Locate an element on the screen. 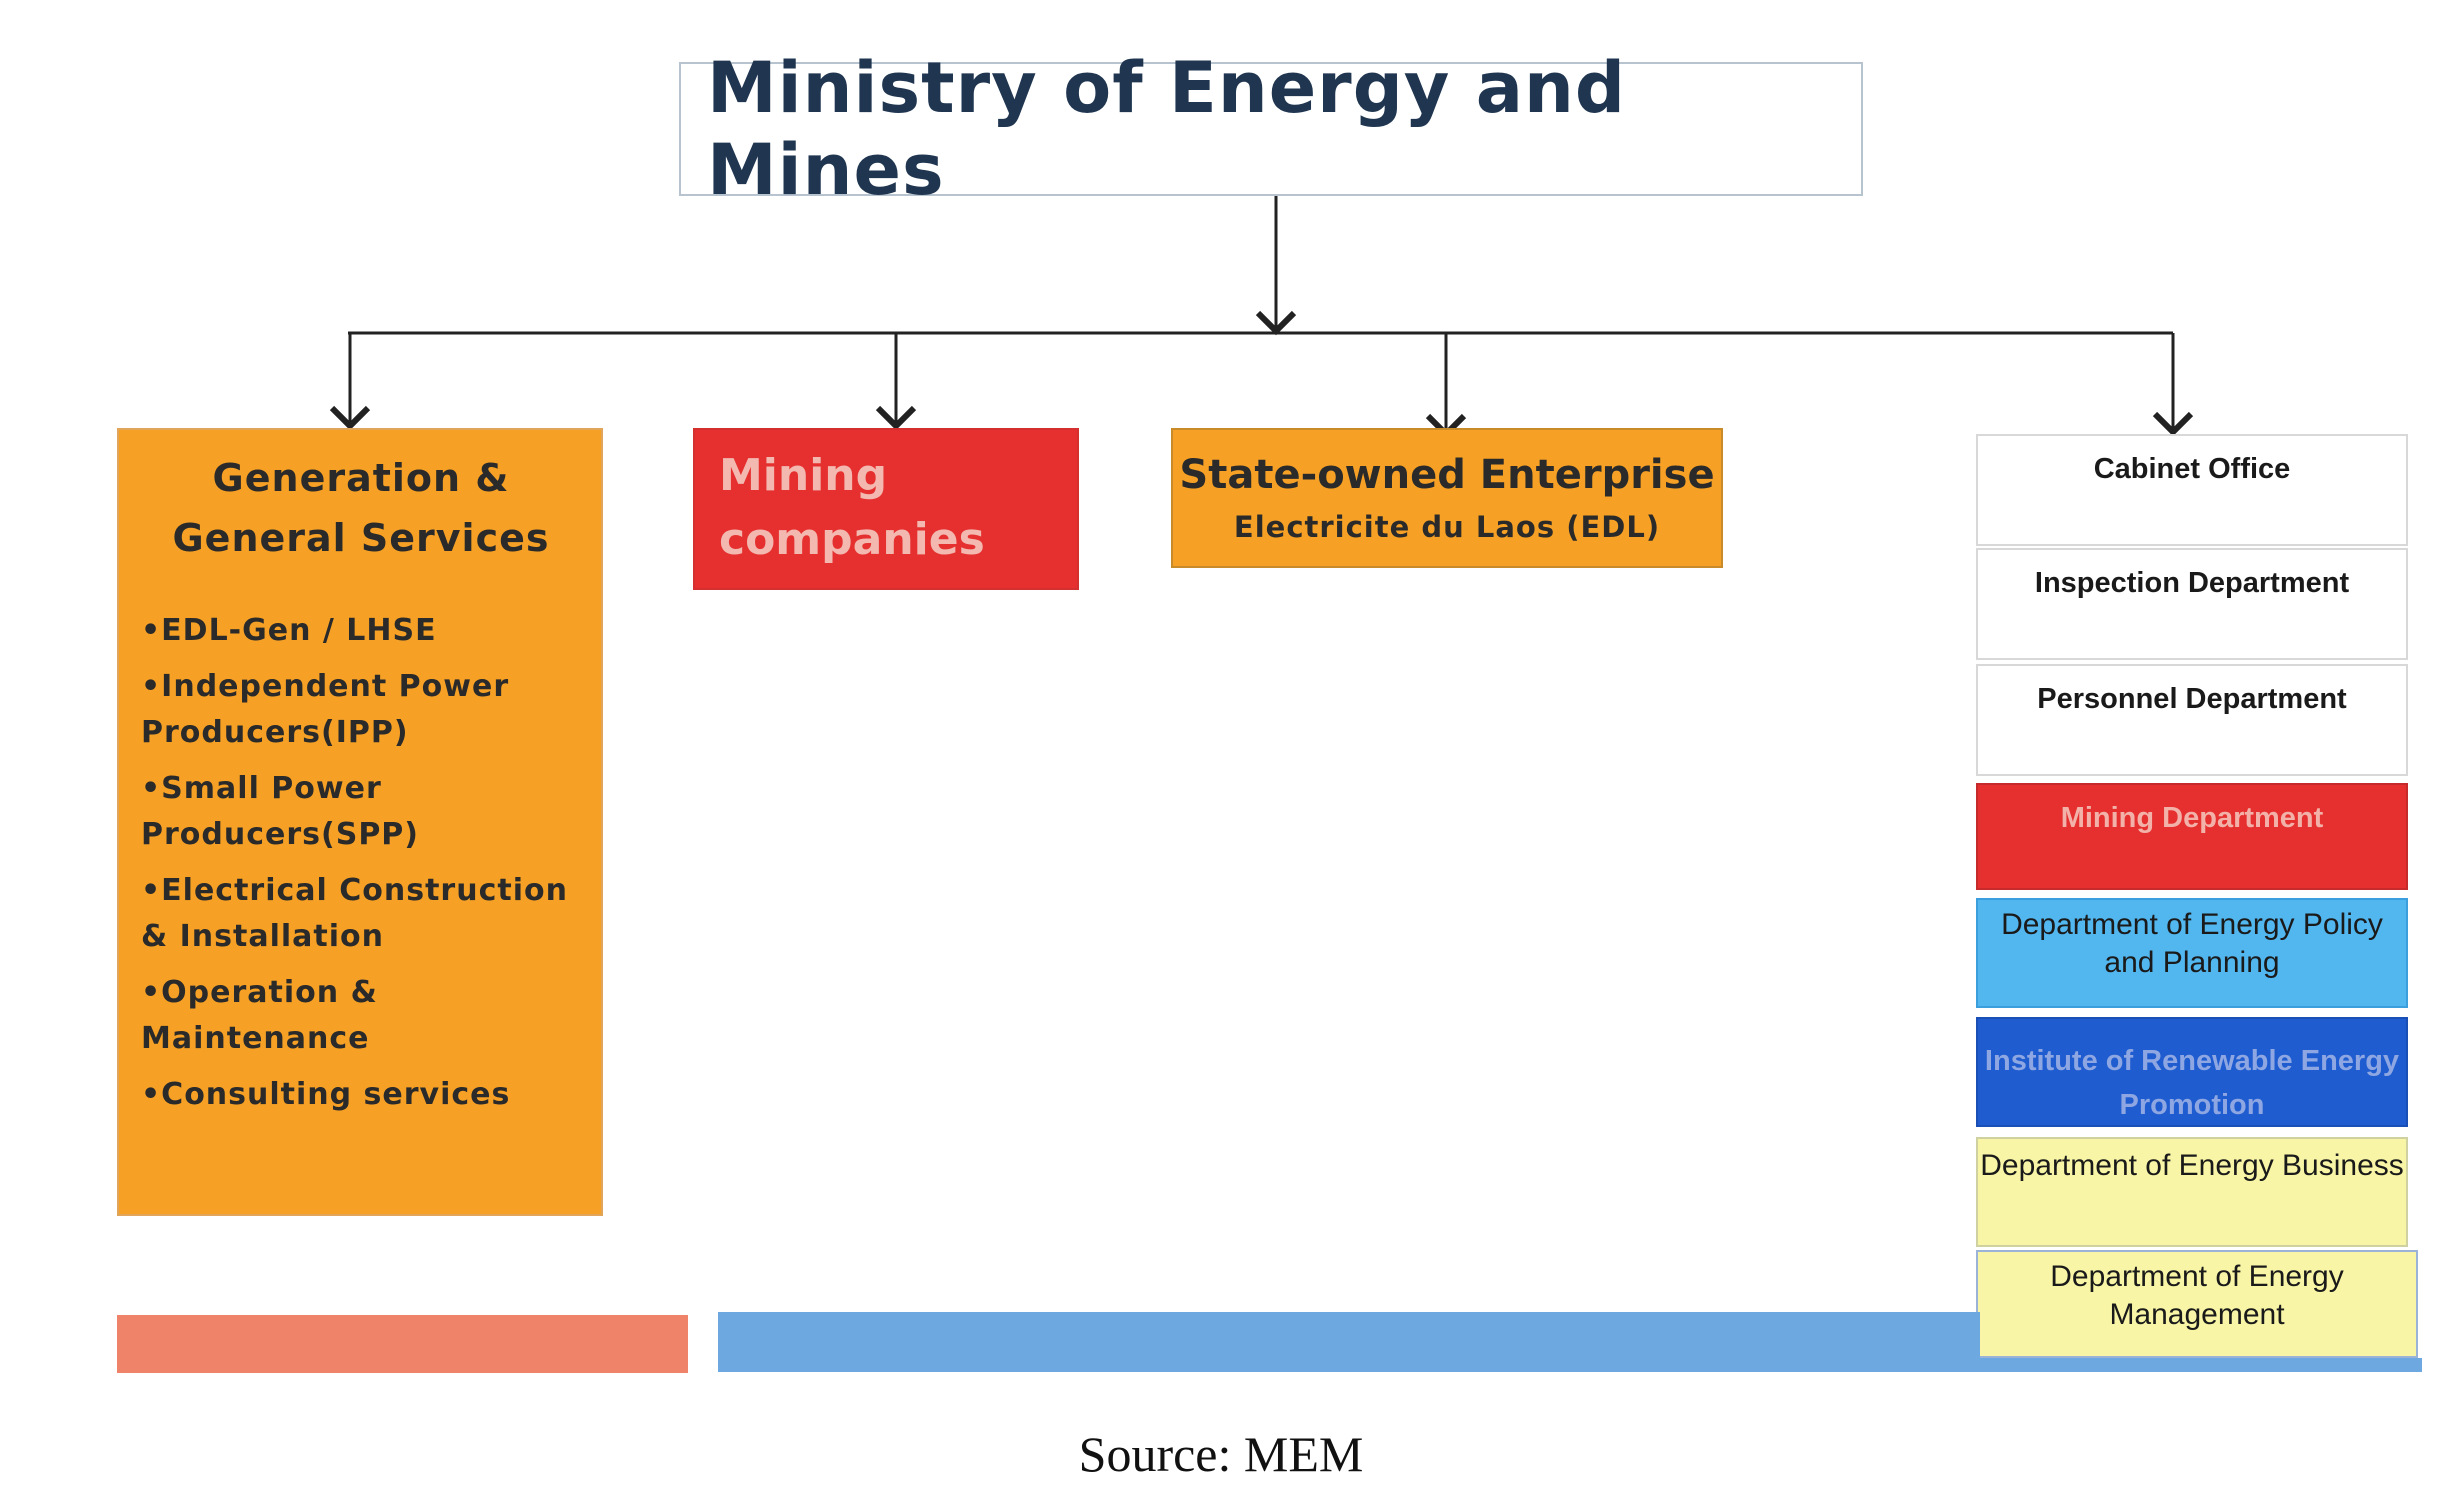 The image size is (2442, 1502). dept-energy-policy-planning: Department of Energy Policy and Planning is located at coordinates (2192, 953).